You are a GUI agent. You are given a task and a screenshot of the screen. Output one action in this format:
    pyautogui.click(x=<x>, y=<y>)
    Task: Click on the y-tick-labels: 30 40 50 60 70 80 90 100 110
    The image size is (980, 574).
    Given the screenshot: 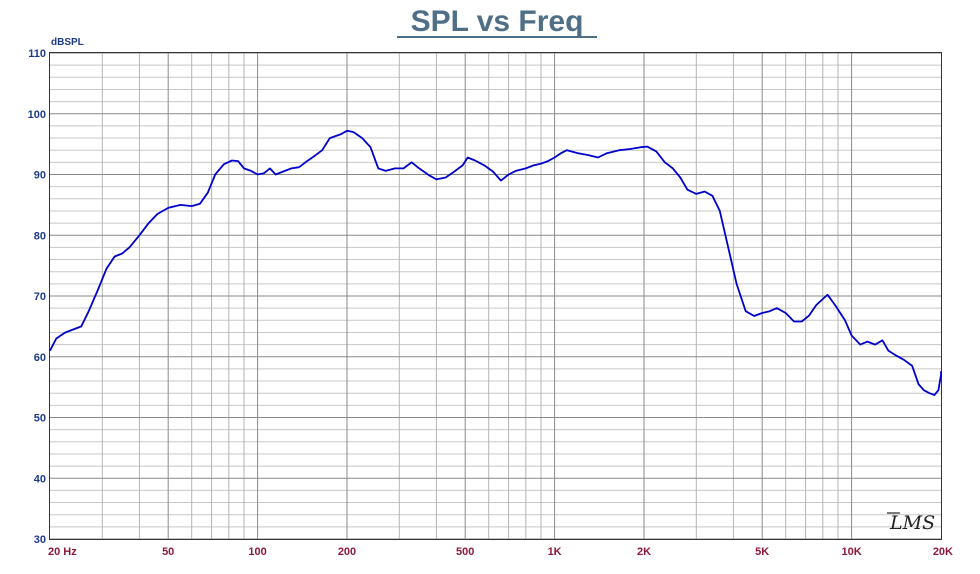 What is the action you would take?
    pyautogui.click(x=37, y=297)
    